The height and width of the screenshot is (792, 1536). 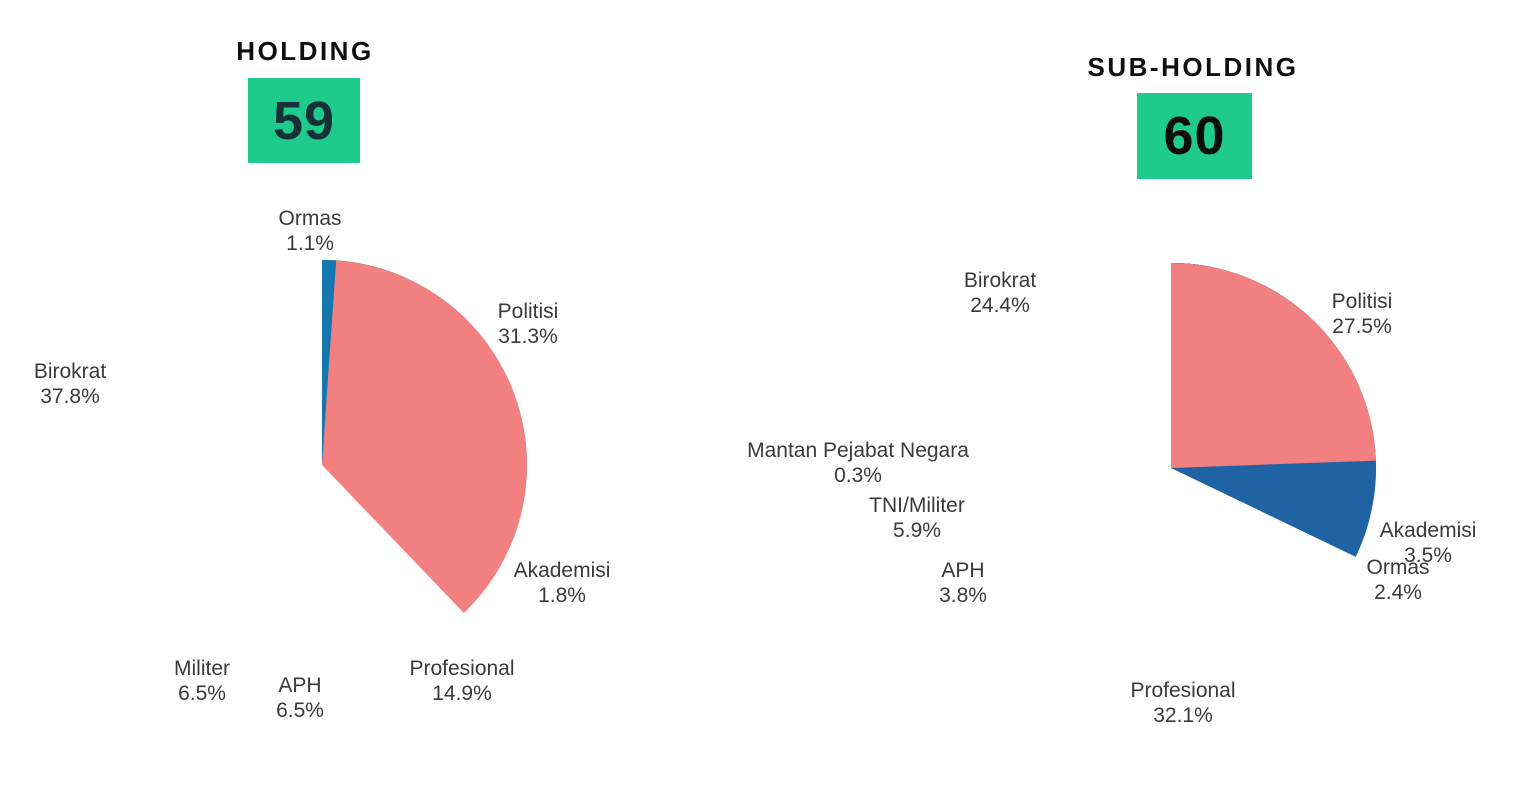 I want to click on slice-label-subholding-birokrat: Birokrat 24.4%, so click(x=1000, y=293).